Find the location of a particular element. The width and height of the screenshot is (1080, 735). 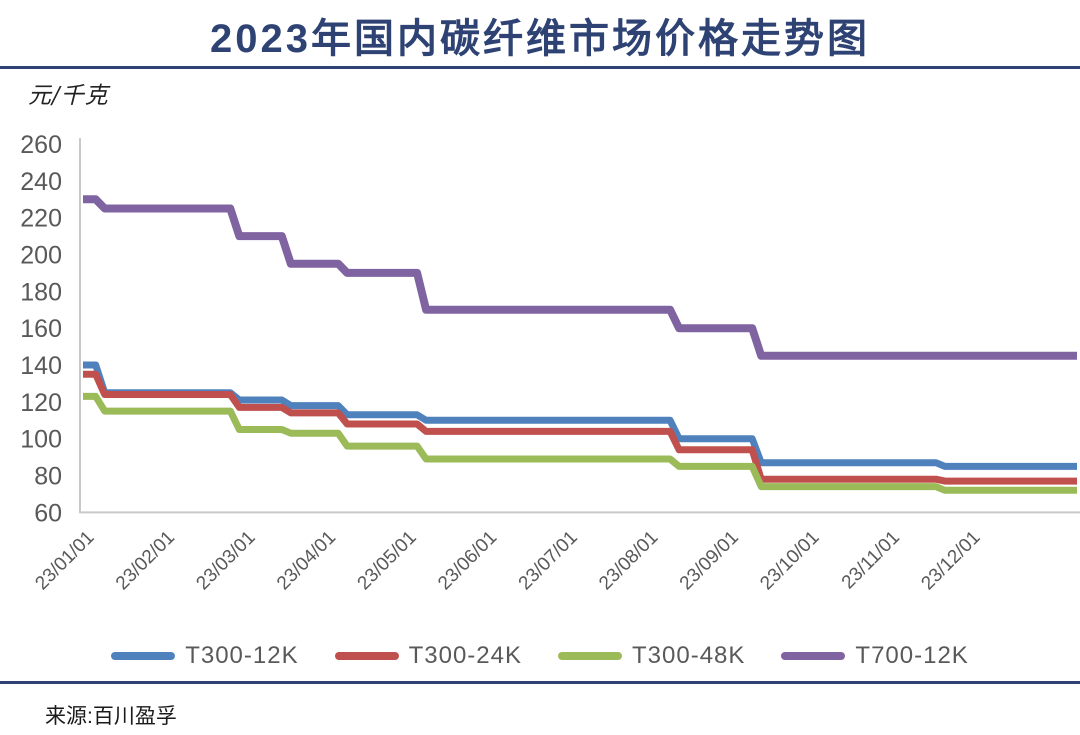

legend-label: T300-24K is located at coordinates (465, 655).